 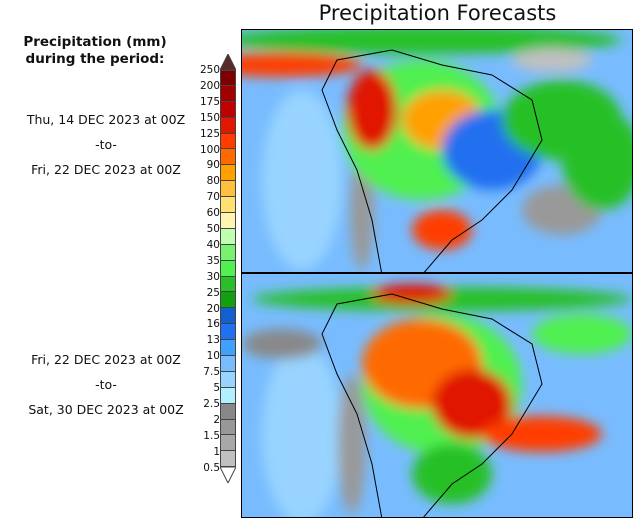 What do you see at coordinates (209, 101) in the screenshot?
I see `colorbar-tick-label: 175` at bounding box center [209, 101].